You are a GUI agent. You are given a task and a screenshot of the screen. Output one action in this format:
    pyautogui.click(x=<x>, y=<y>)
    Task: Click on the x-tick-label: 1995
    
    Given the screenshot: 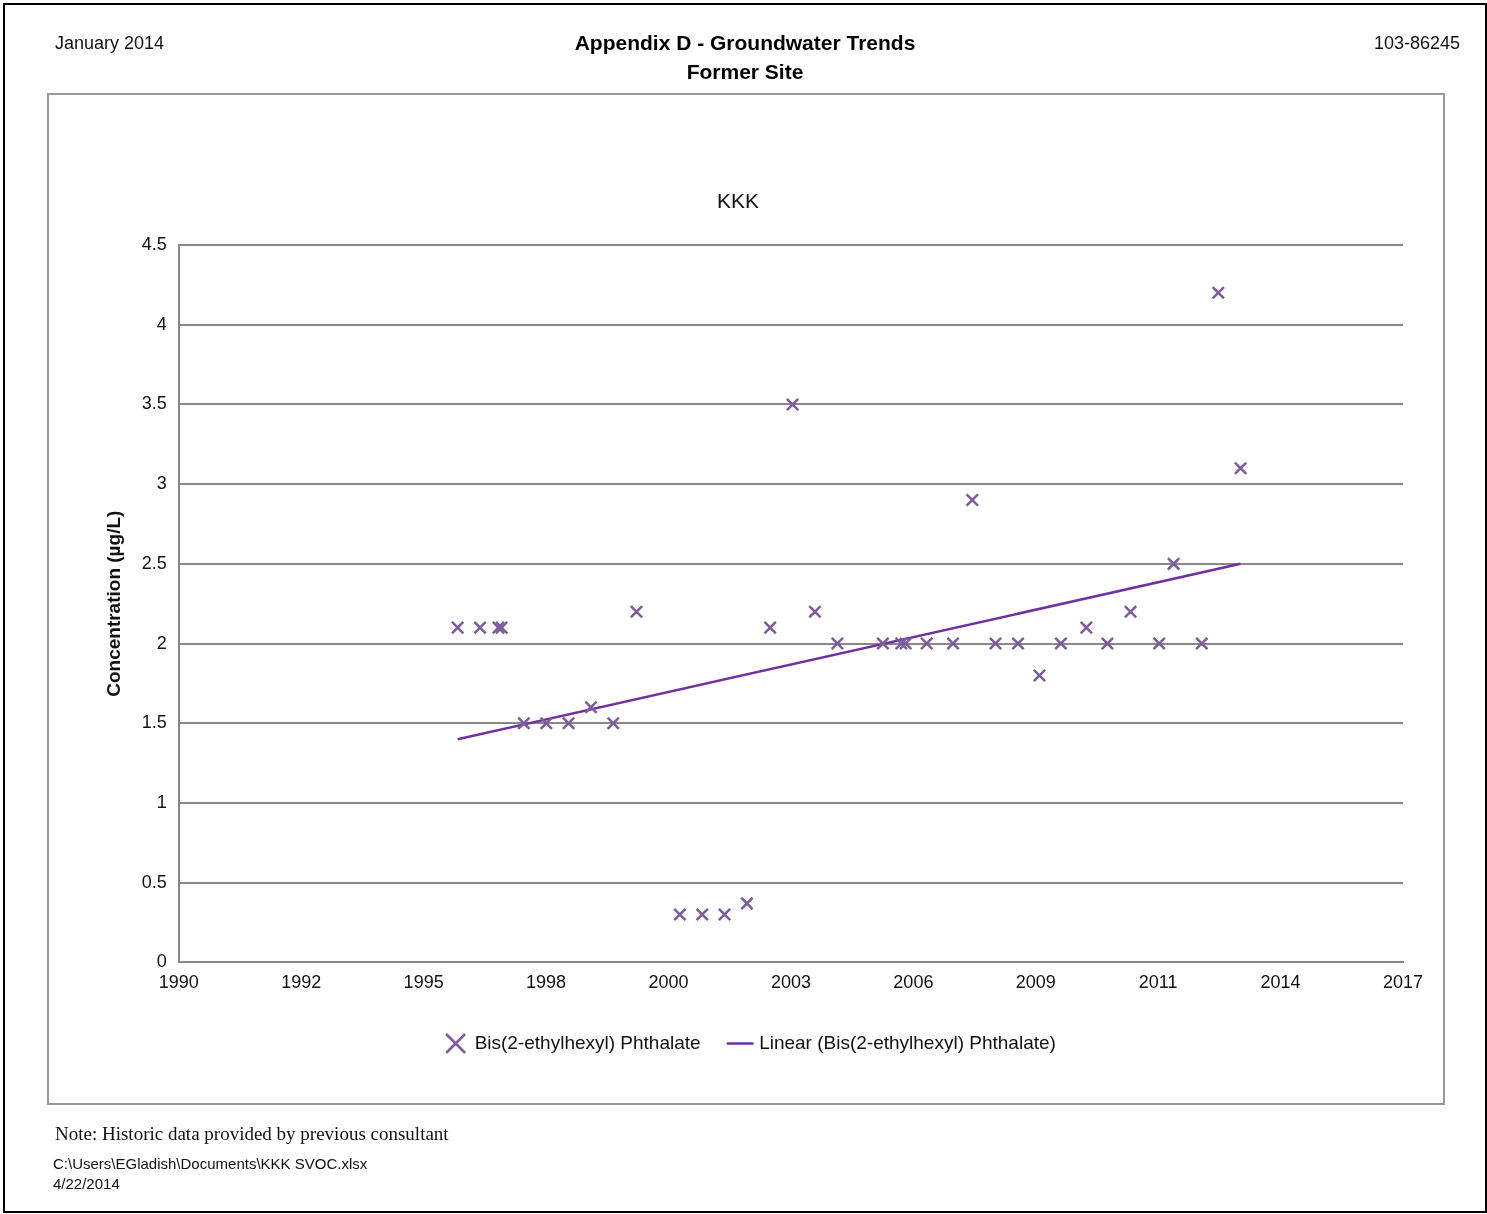 What is the action you would take?
    pyautogui.click(x=423, y=982)
    